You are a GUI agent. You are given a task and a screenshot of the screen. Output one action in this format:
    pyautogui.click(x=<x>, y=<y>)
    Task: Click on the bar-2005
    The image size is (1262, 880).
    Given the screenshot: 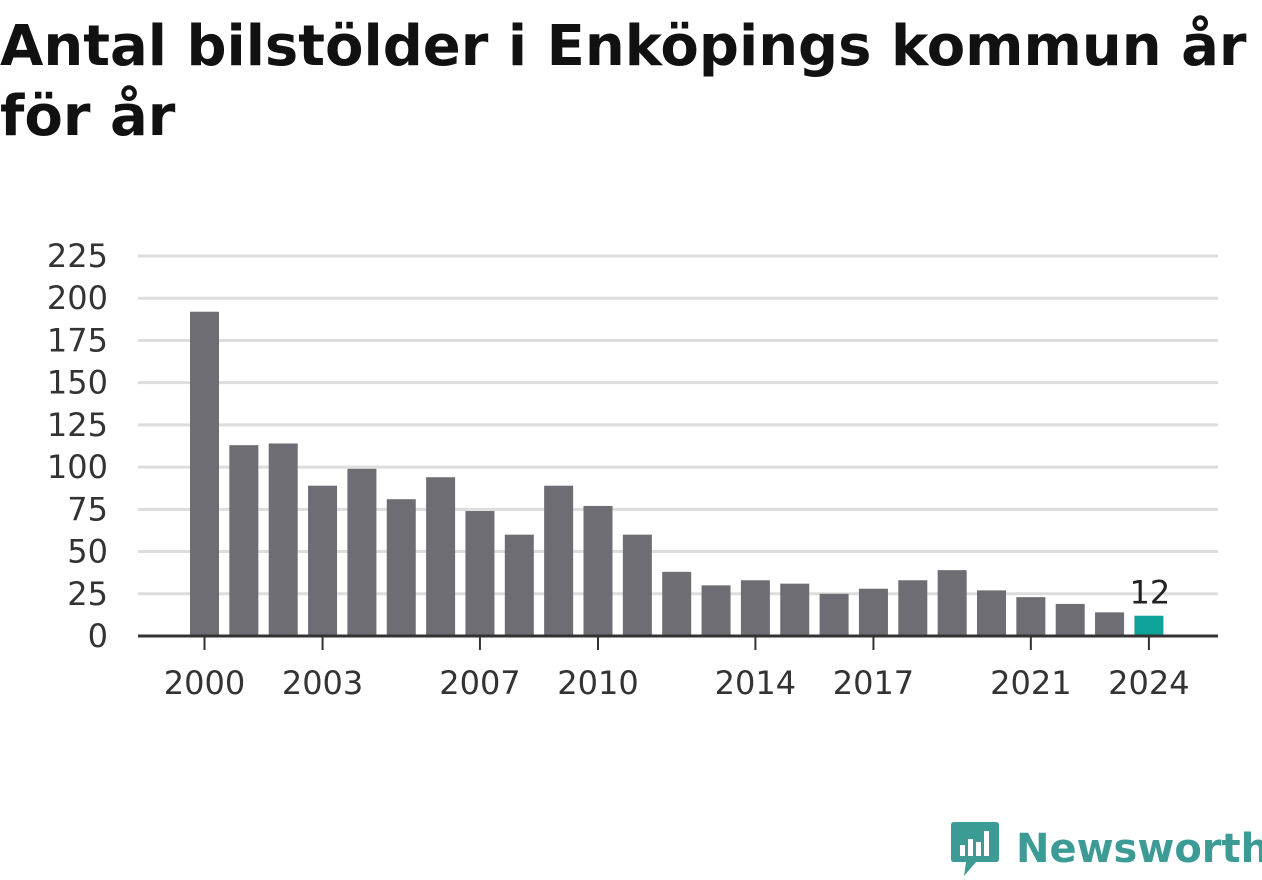 What is the action you would take?
    pyautogui.click(x=401, y=567)
    